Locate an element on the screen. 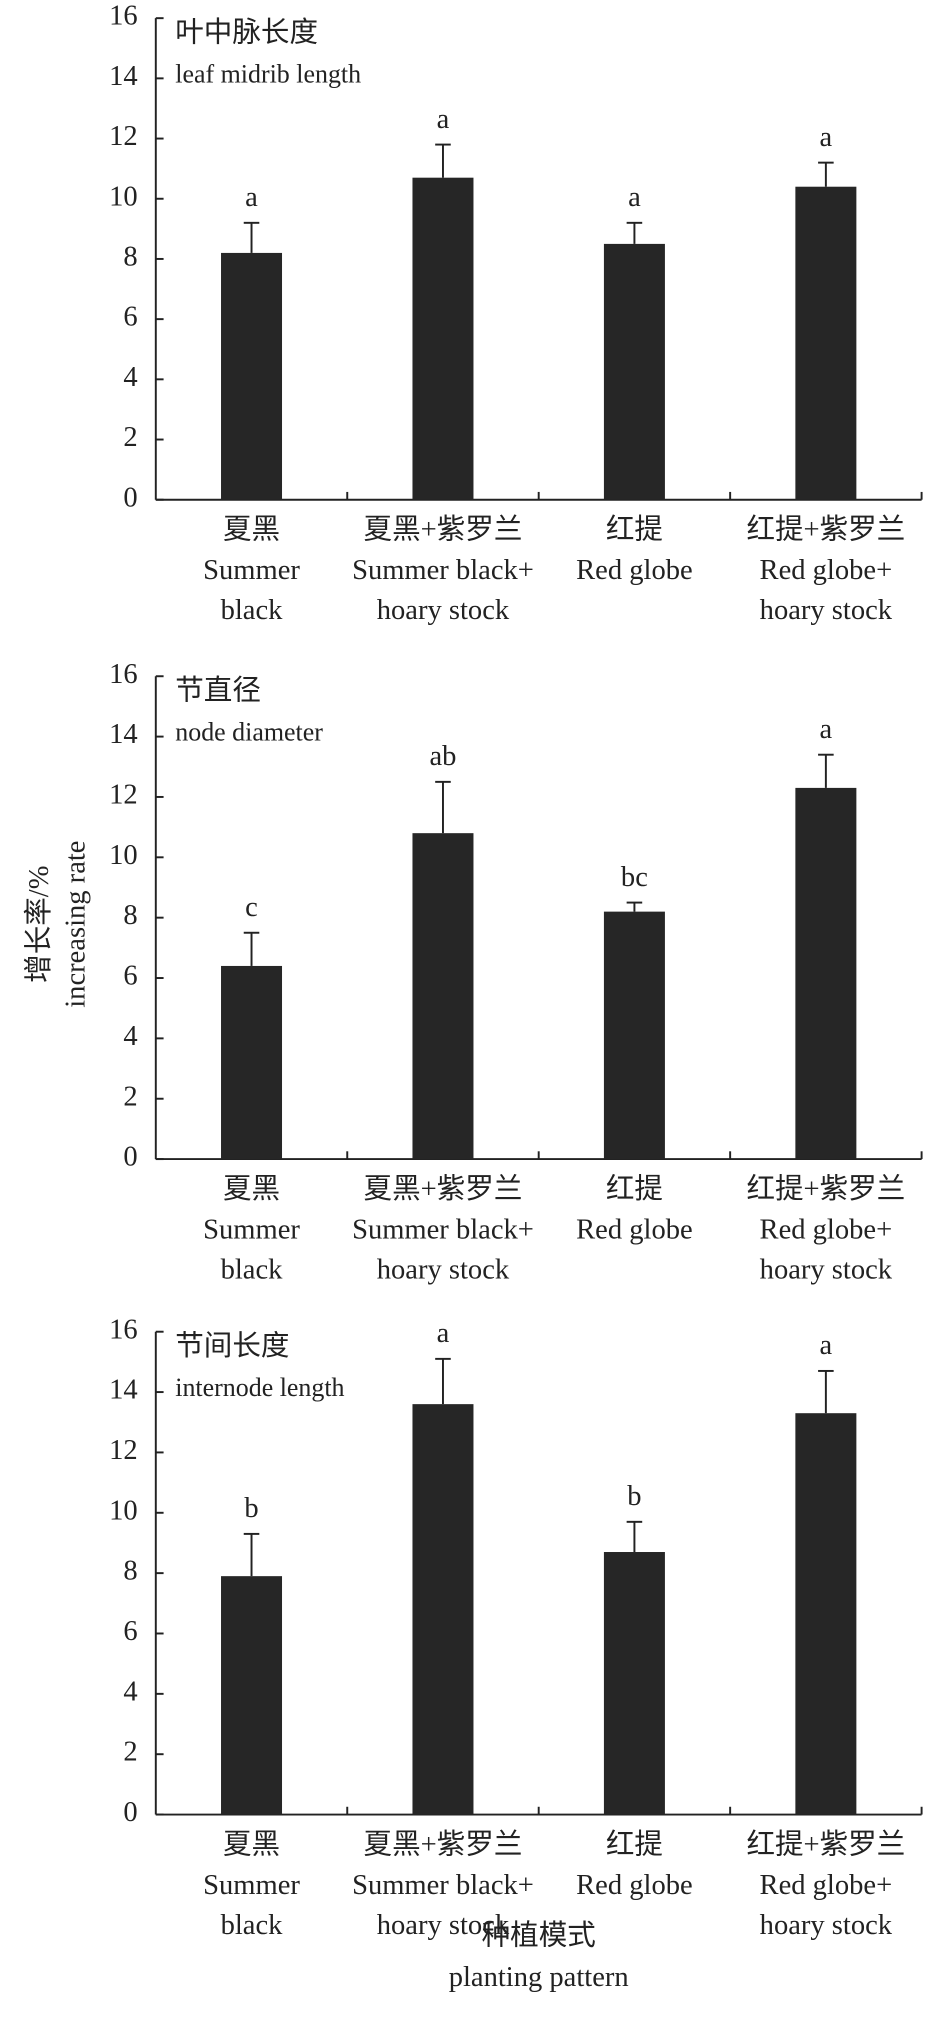 The width and height of the screenshot is (945, 2043). panel-title: 节间长度 is located at coordinates (232, 1346).